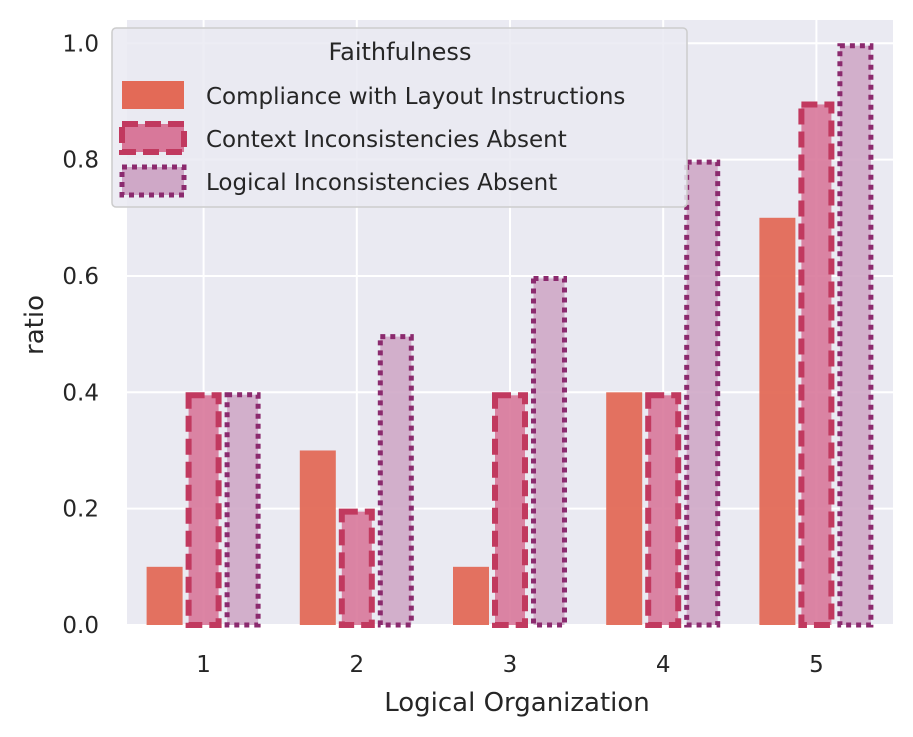  I want to click on y-tick-label: 1.0, so click(80, 44).